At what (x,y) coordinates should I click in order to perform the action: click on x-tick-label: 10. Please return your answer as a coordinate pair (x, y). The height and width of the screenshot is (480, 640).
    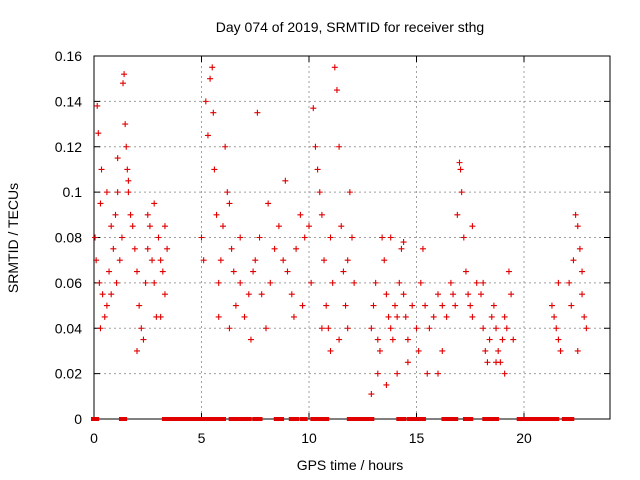
    Looking at the image, I should click on (309, 438).